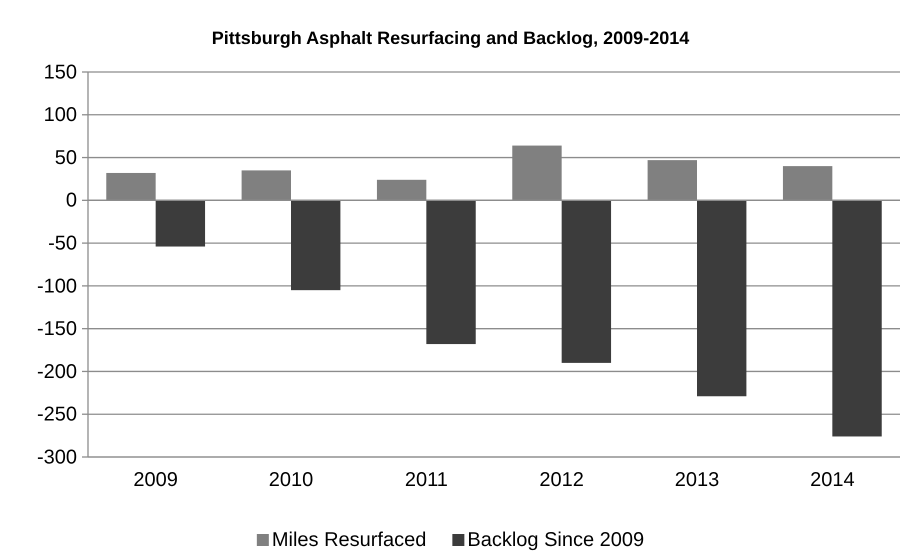 The width and height of the screenshot is (901, 552). Describe the element at coordinates (71, 201) in the screenshot. I see `y-tick-label: 0` at that location.